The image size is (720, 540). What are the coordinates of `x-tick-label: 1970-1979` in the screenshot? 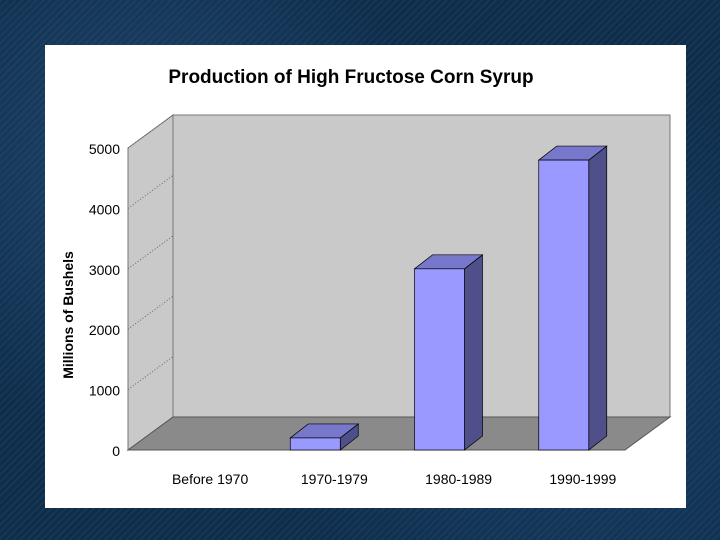 It's located at (334, 479).